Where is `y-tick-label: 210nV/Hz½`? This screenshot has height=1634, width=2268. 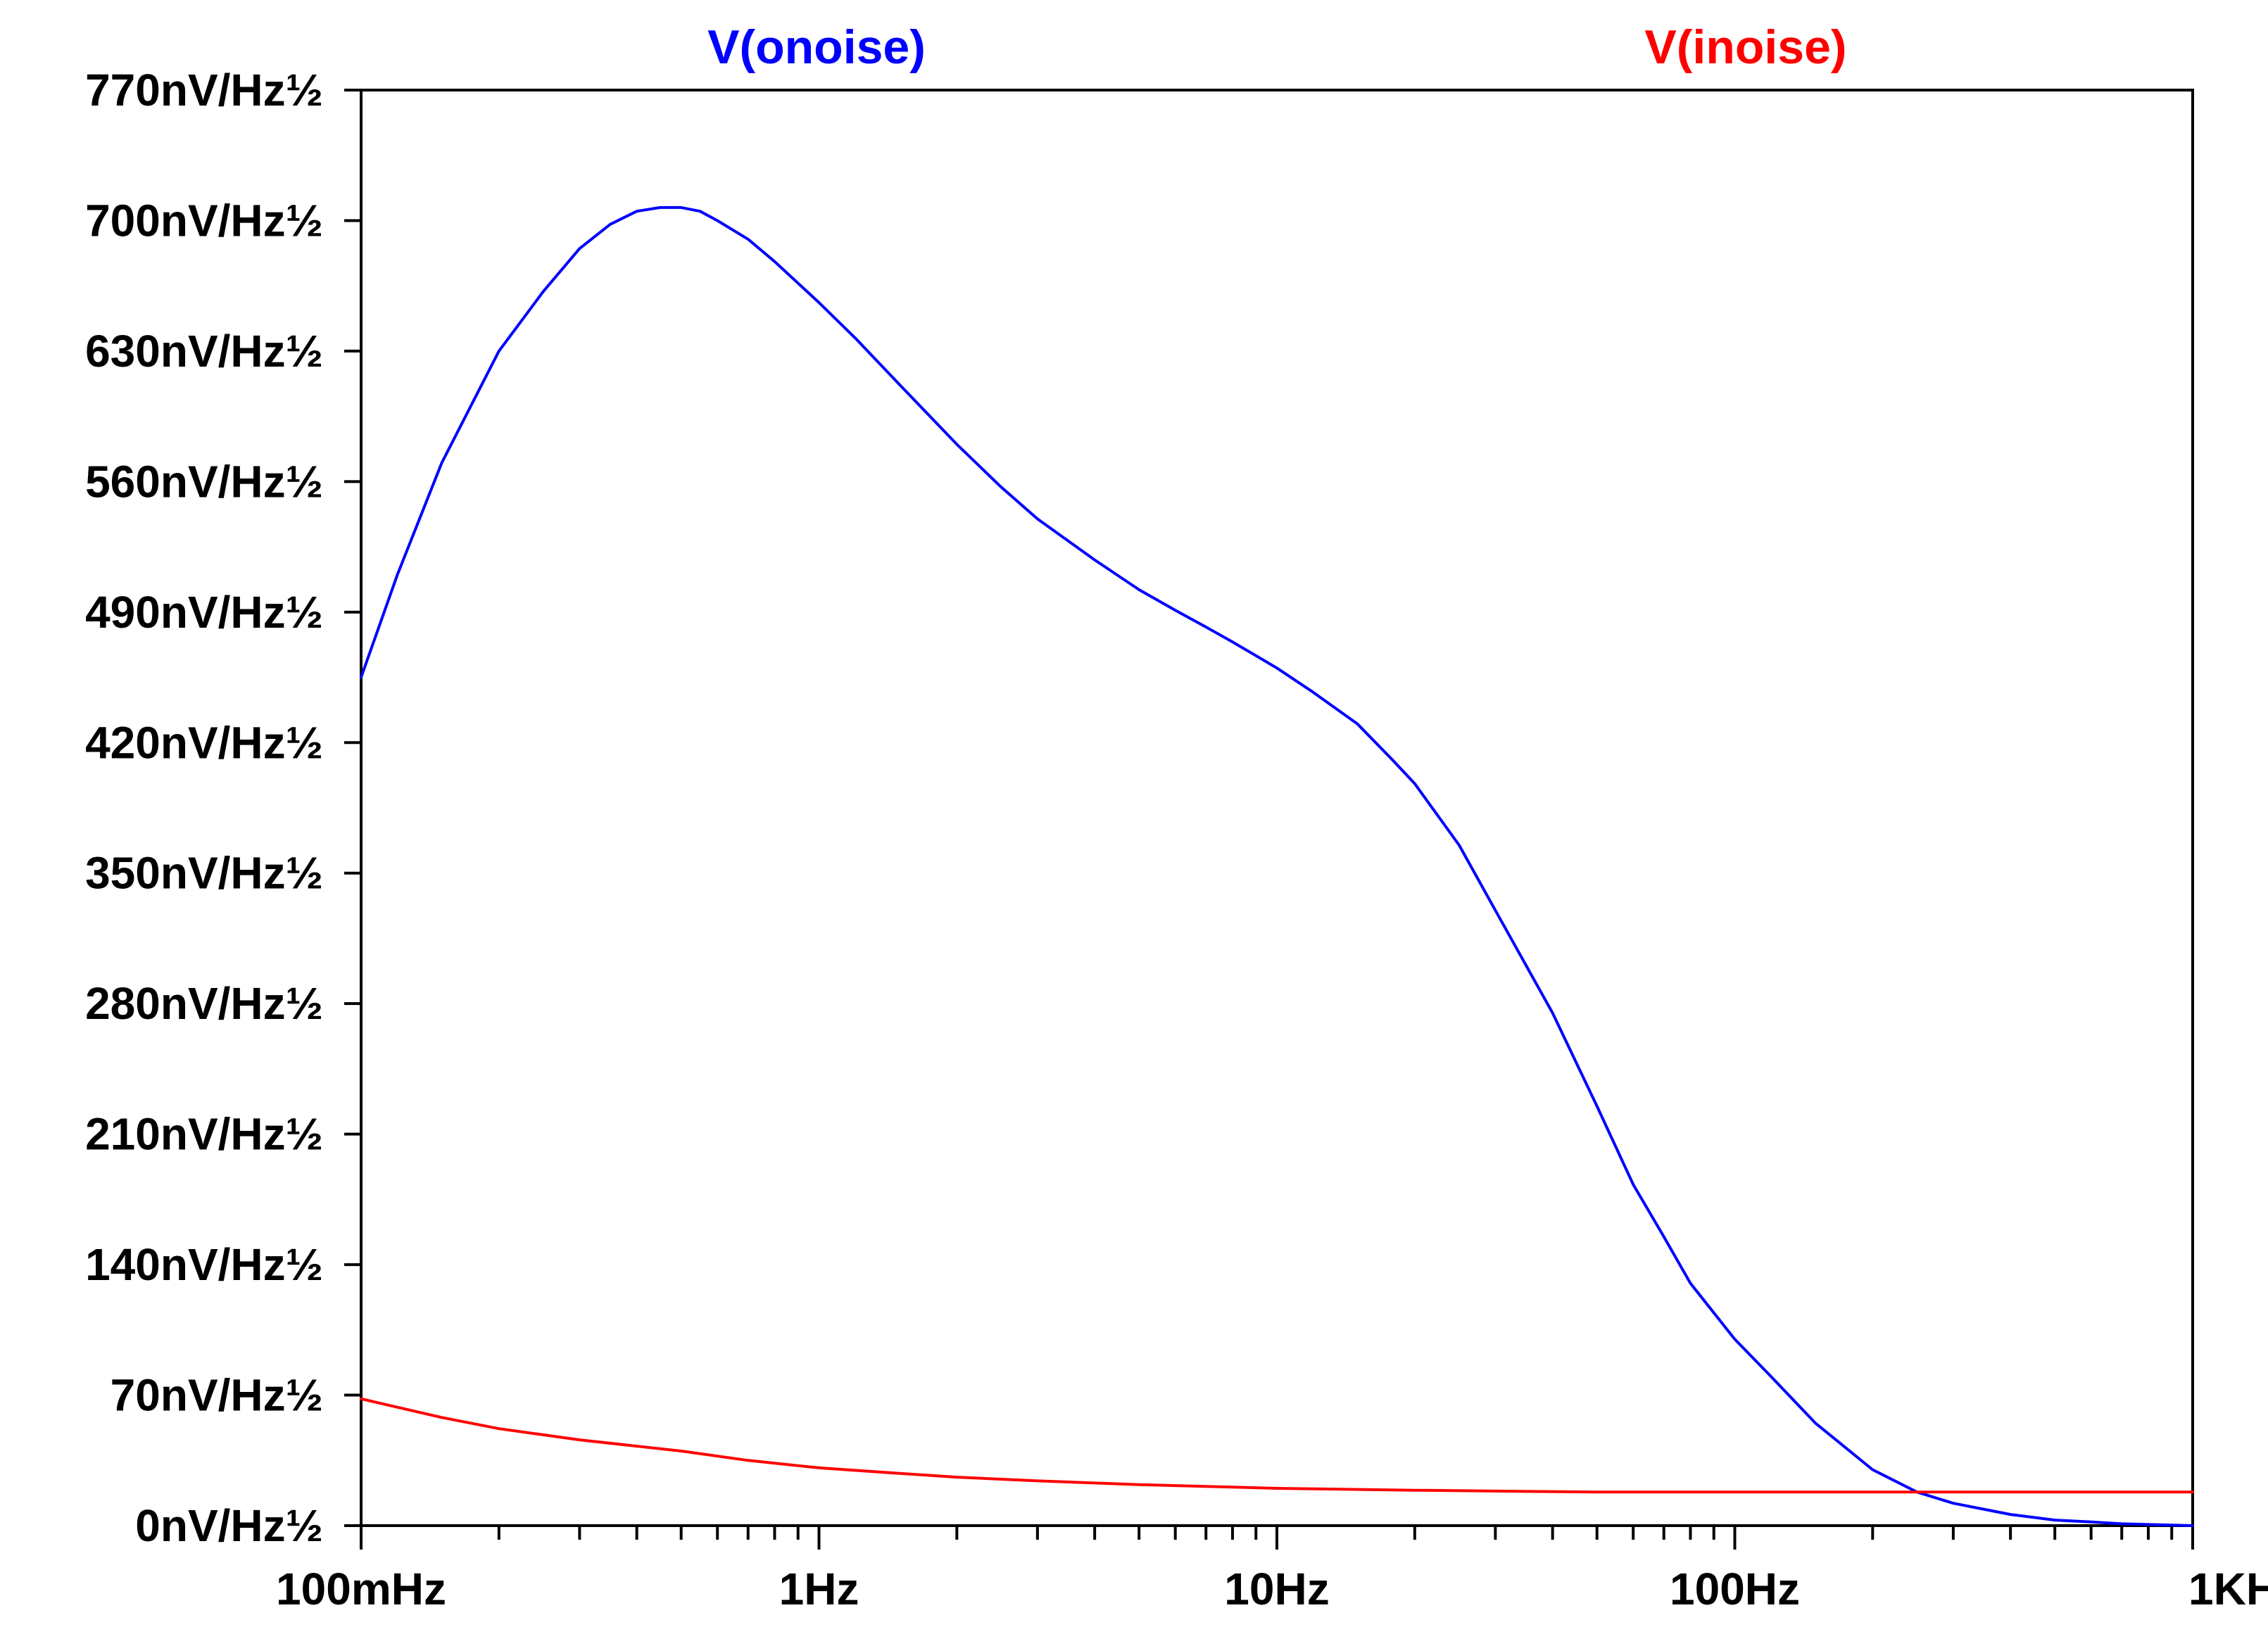 y-tick-label: 210nV/Hz½ is located at coordinates (204, 1134).